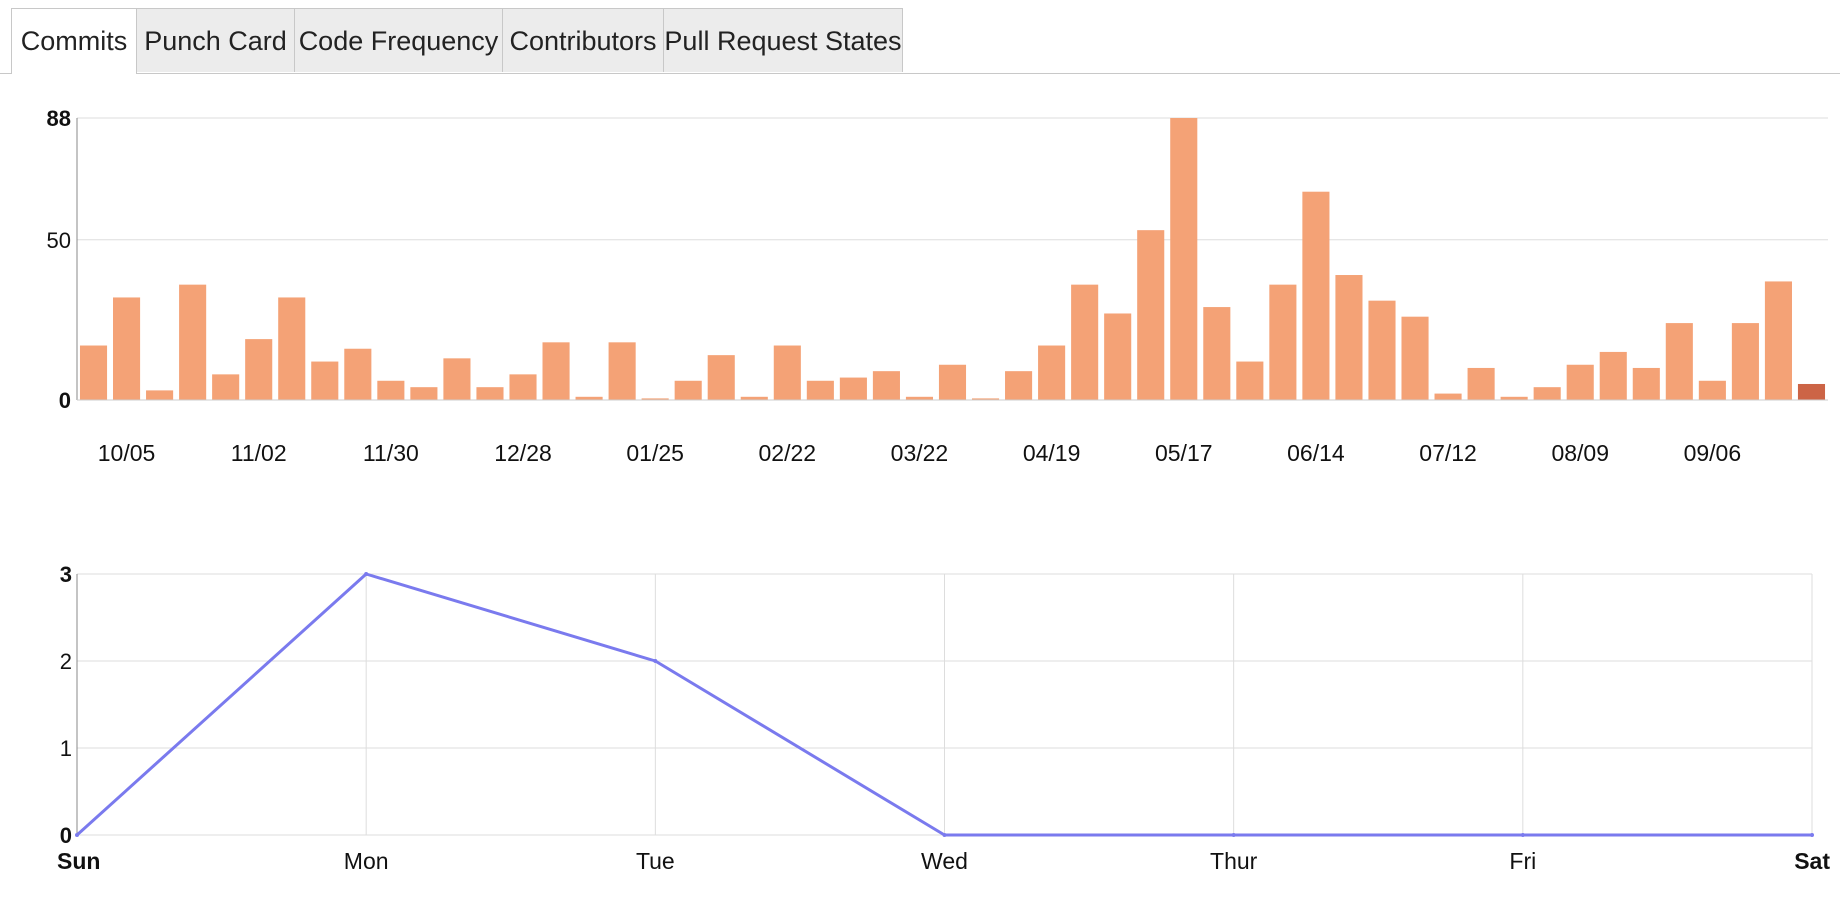  Describe the element at coordinates (788, 453) in the screenshot. I see `bar-x-tick-label: 02/22` at that location.